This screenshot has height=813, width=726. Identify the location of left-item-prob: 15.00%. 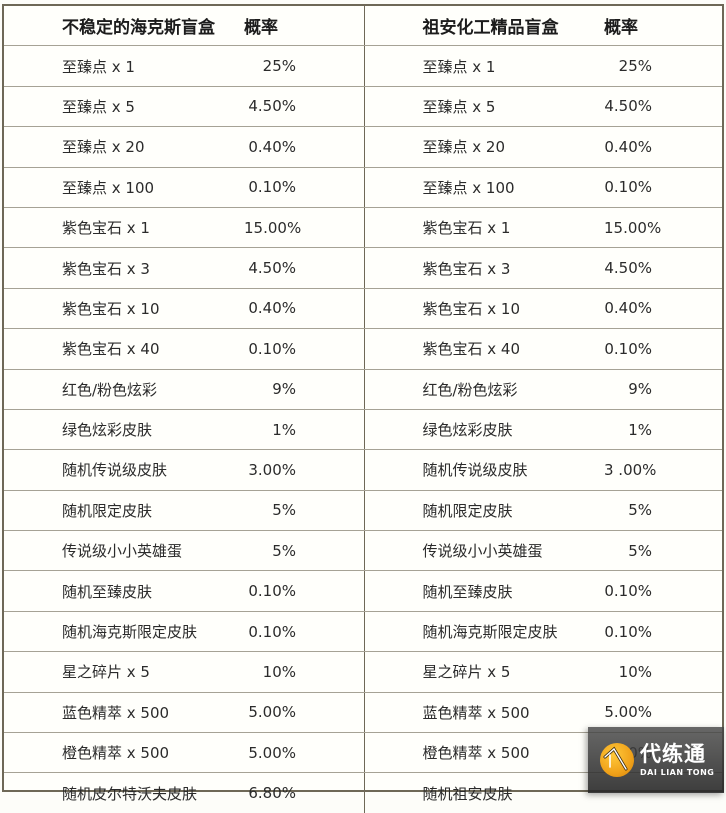
(272, 228).